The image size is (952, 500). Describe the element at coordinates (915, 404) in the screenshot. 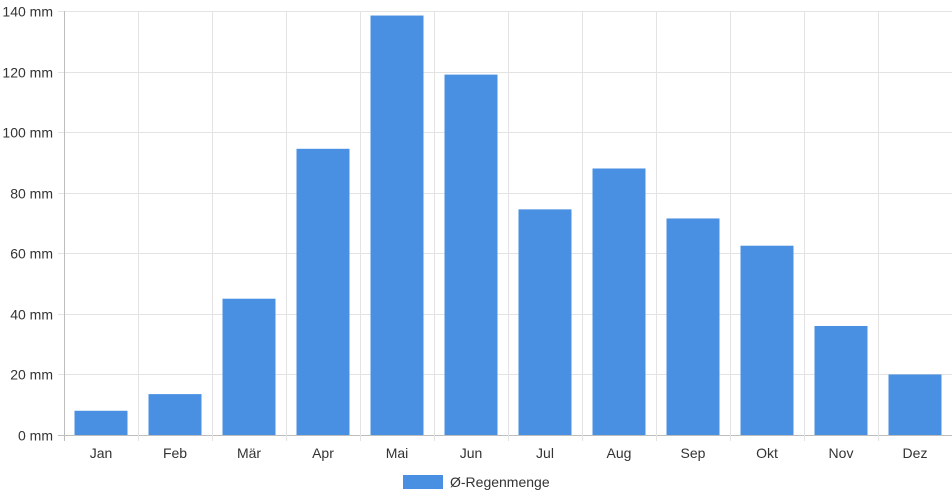

I see `bar-dez` at that location.